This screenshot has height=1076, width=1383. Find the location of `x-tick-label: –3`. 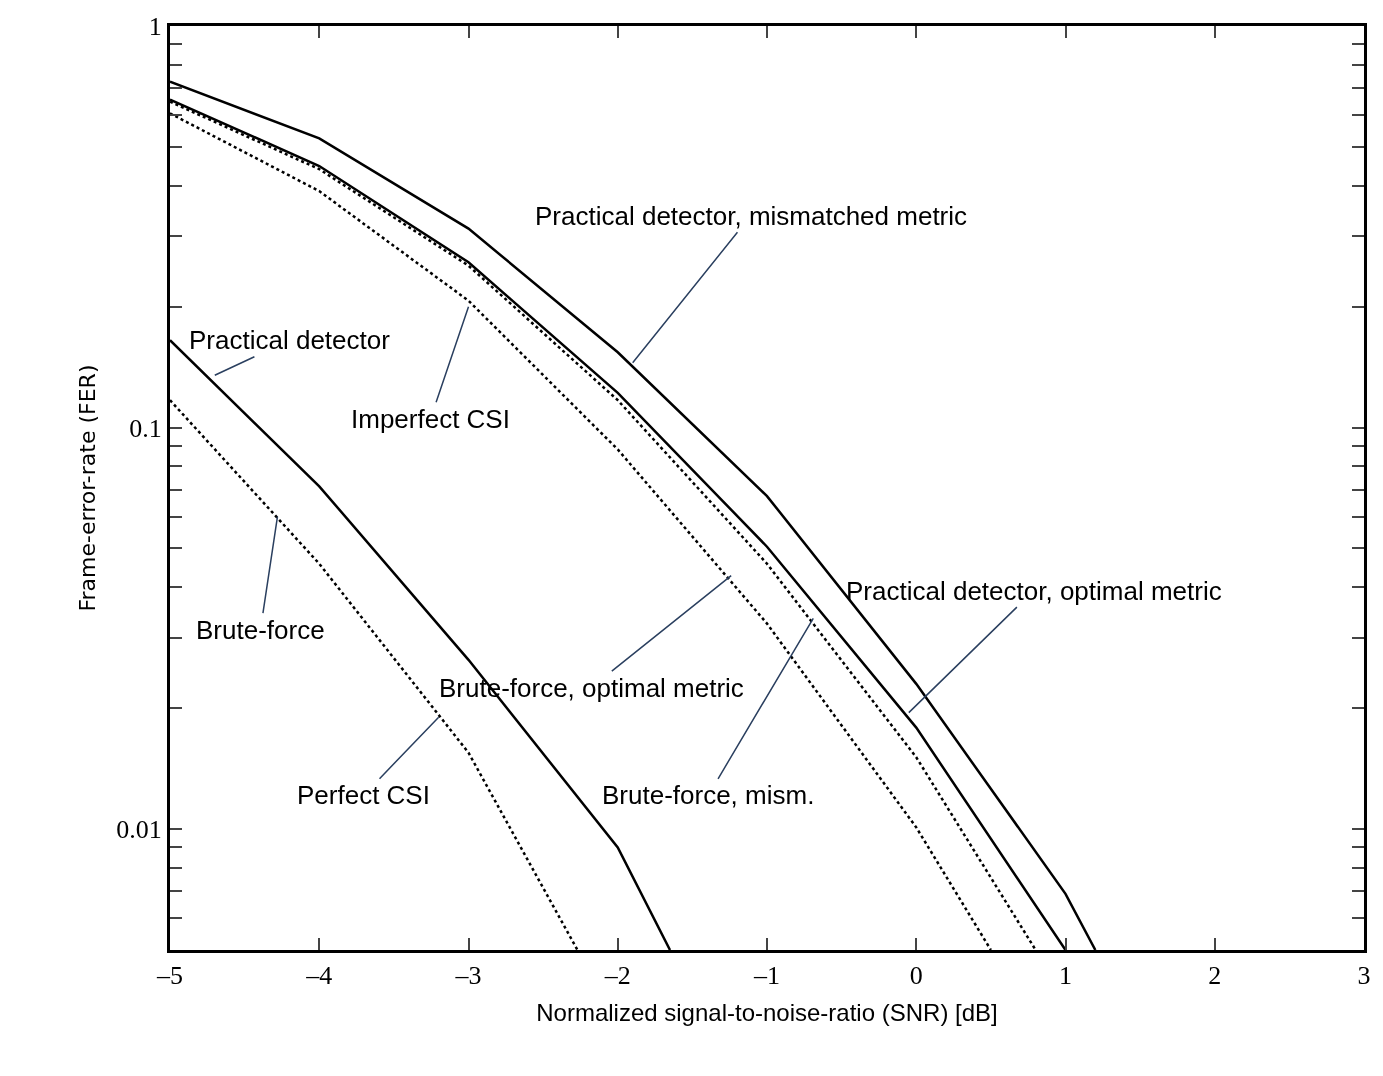

x-tick-label: –3 is located at coordinates (468, 976).